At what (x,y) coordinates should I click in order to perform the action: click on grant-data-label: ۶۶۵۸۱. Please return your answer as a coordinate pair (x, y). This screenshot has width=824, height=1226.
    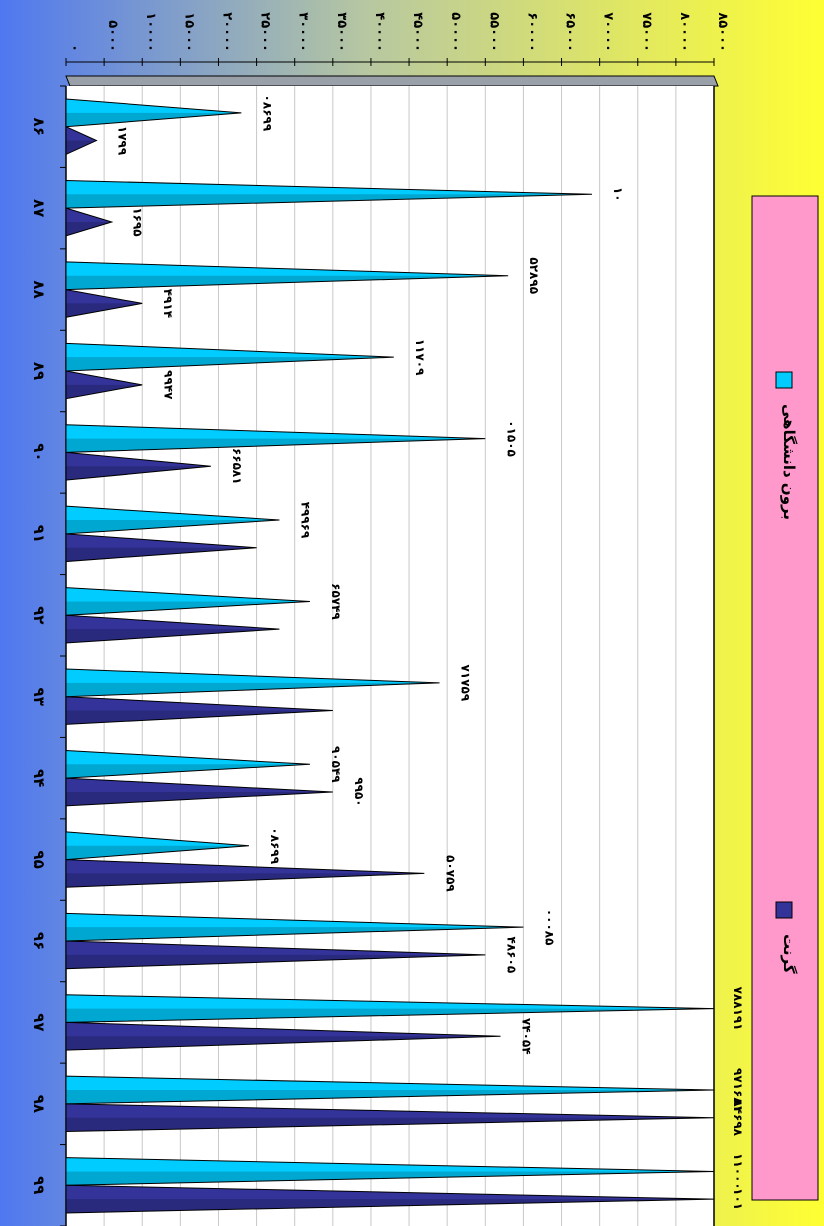
    Looking at the image, I should click on (237, 466).